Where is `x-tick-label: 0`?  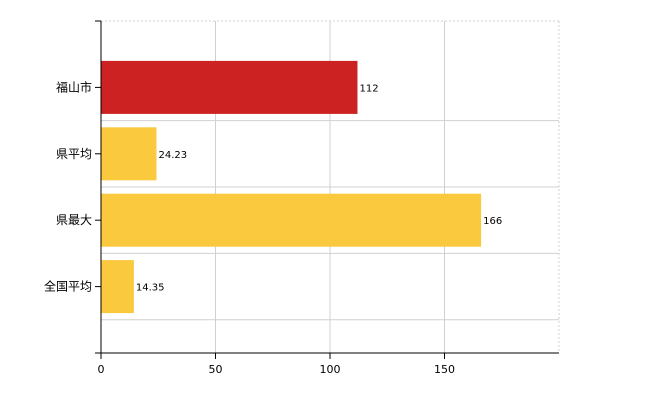 x-tick-label: 0 is located at coordinates (101, 369).